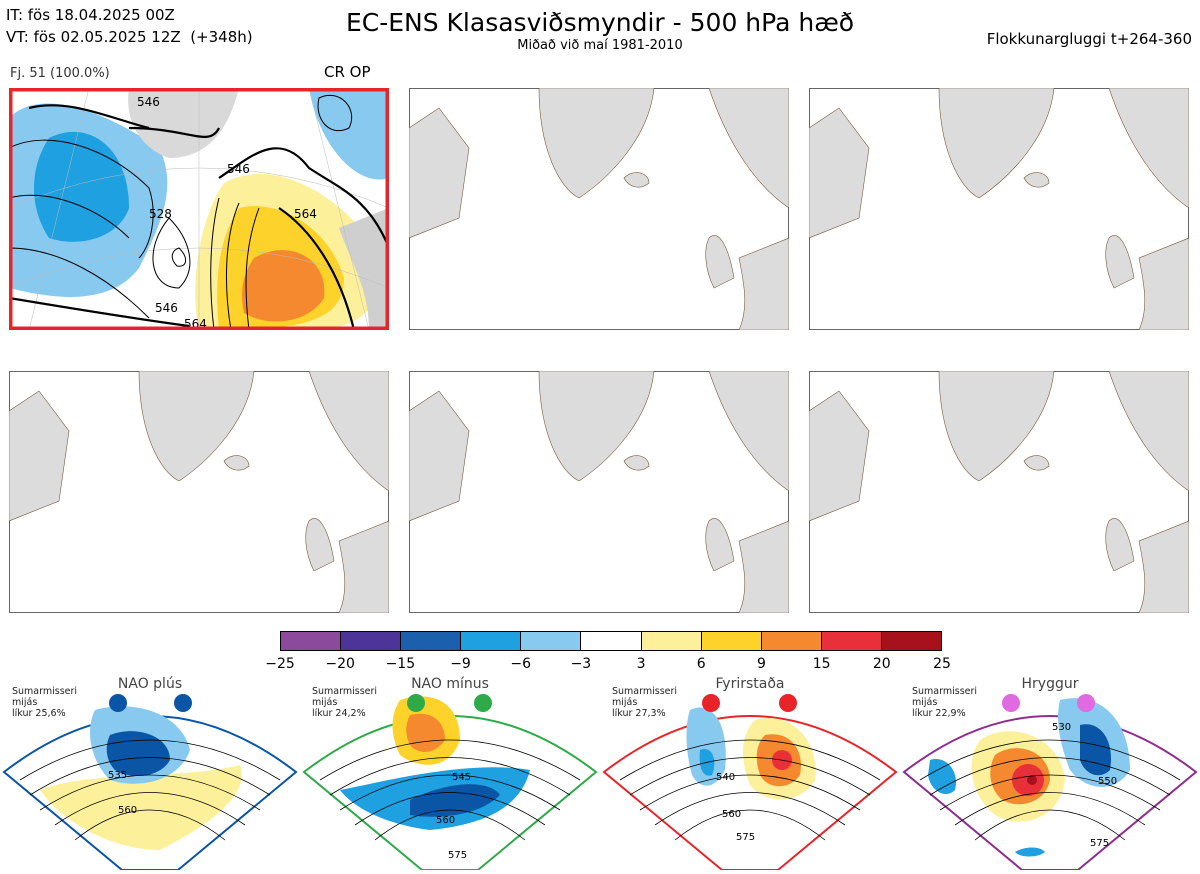 The image size is (1200, 874). Describe the element at coordinates (761, 664) in the screenshot. I see `colorbar-tick-label: 9` at that location.